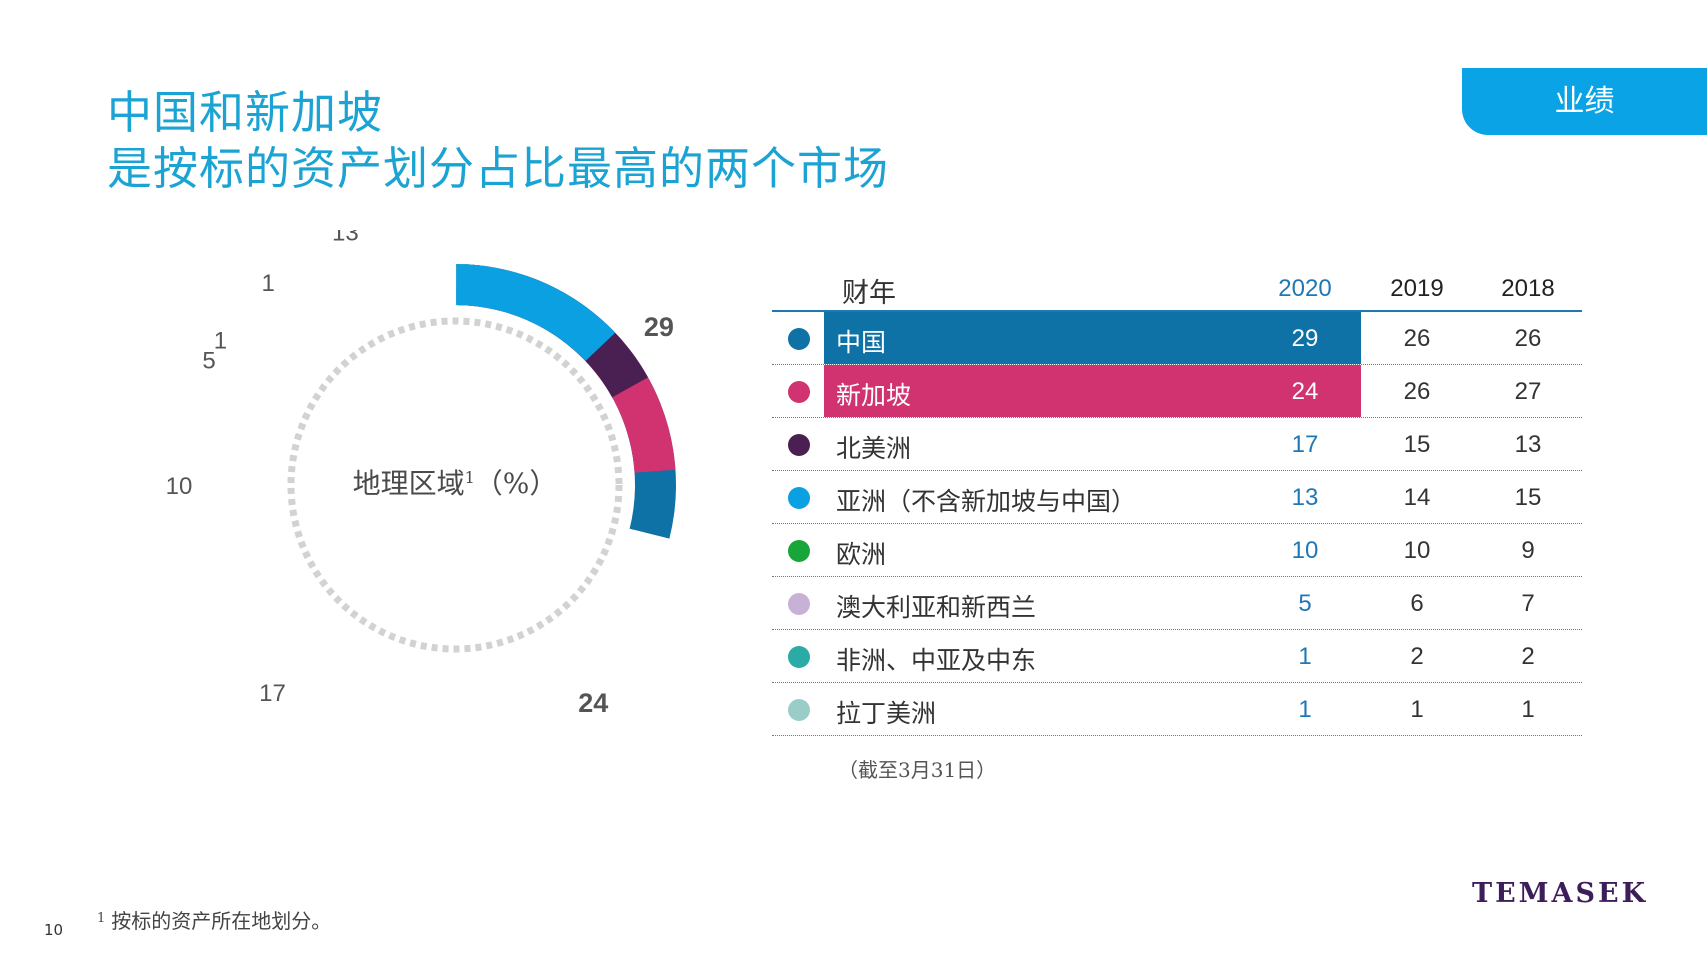  I want to click on row-value-2020: 17, so click(1305, 444).